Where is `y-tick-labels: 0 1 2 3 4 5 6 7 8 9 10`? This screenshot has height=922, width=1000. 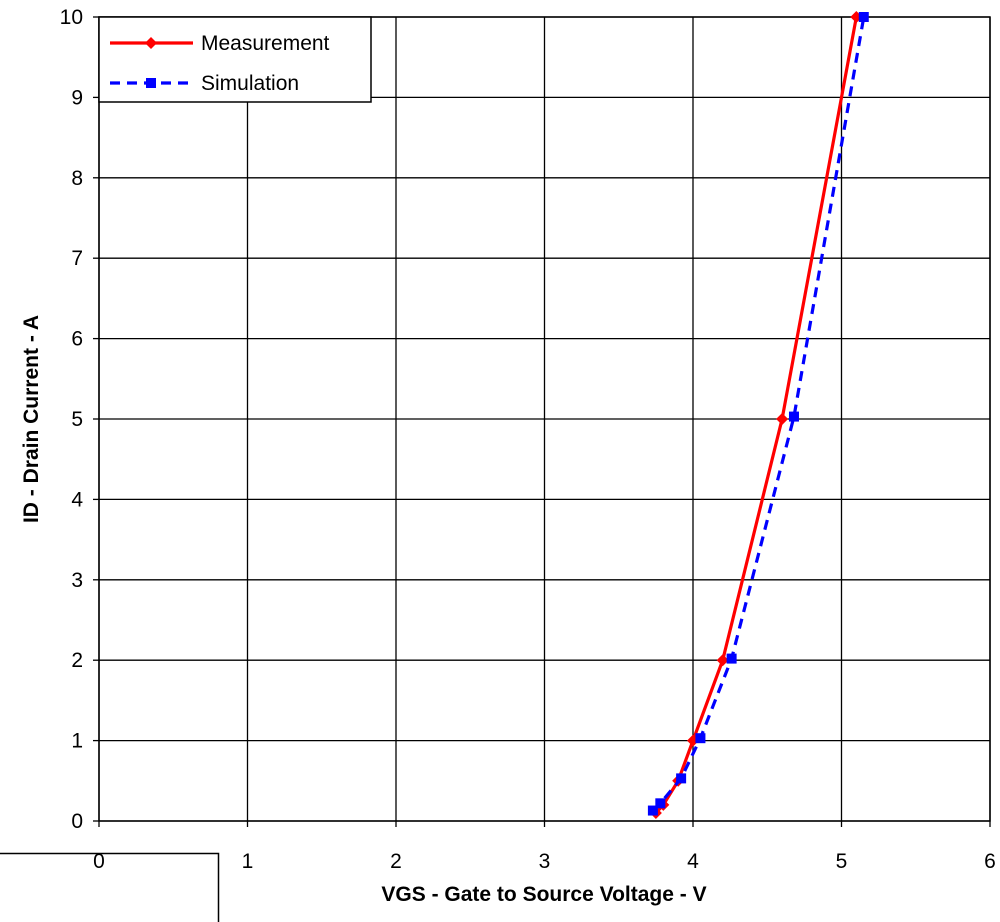 y-tick-labels: 0 1 2 3 4 5 6 7 8 9 10 is located at coordinates (72, 419).